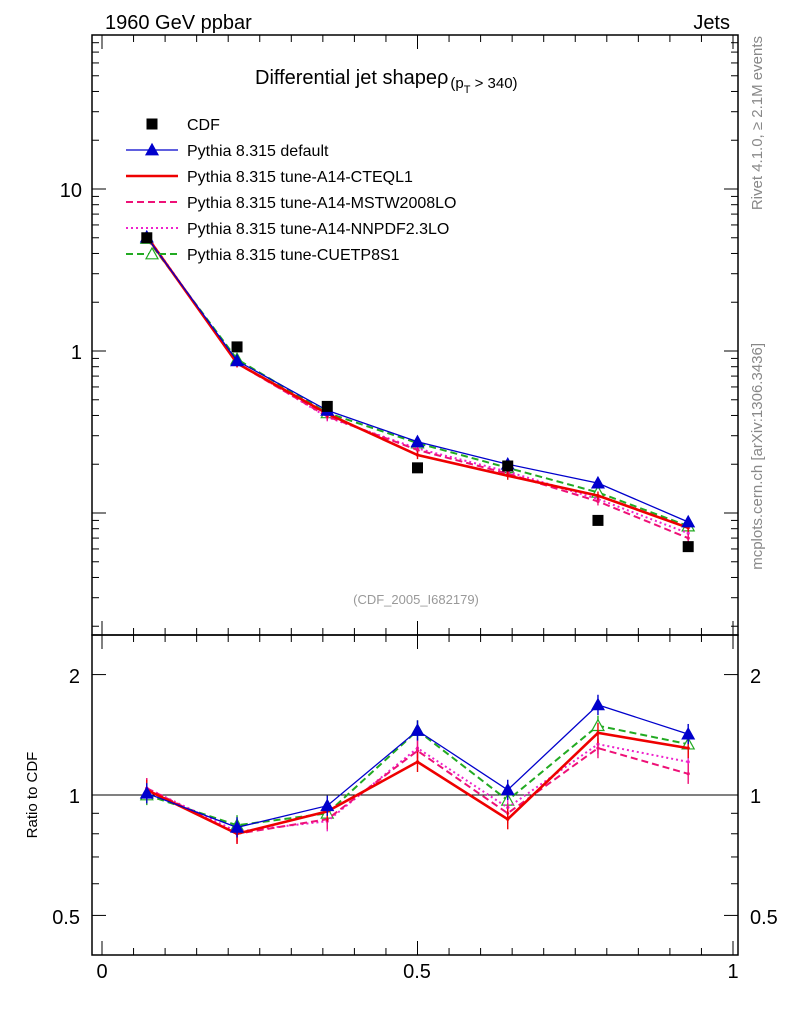  What do you see at coordinates (258, 151) in the screenshot?
I see `legend-label-0: Pythia 8.315 default` at bounding box center [258, 151].